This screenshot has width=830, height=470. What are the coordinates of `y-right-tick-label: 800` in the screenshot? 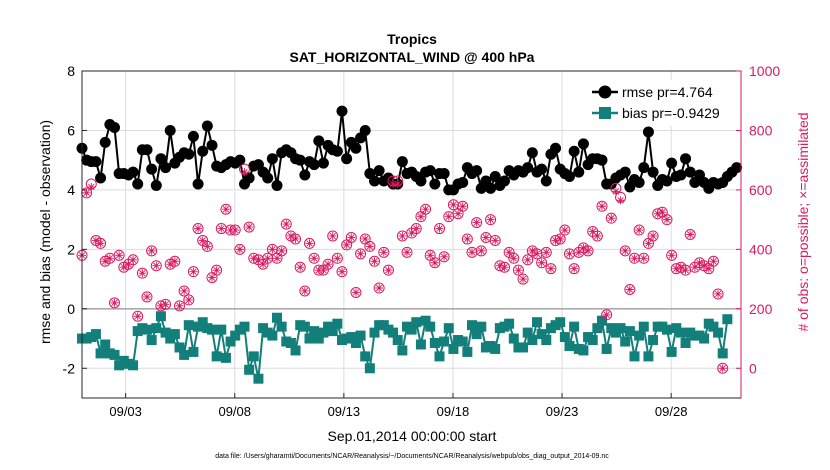 It's located at (761, 130).